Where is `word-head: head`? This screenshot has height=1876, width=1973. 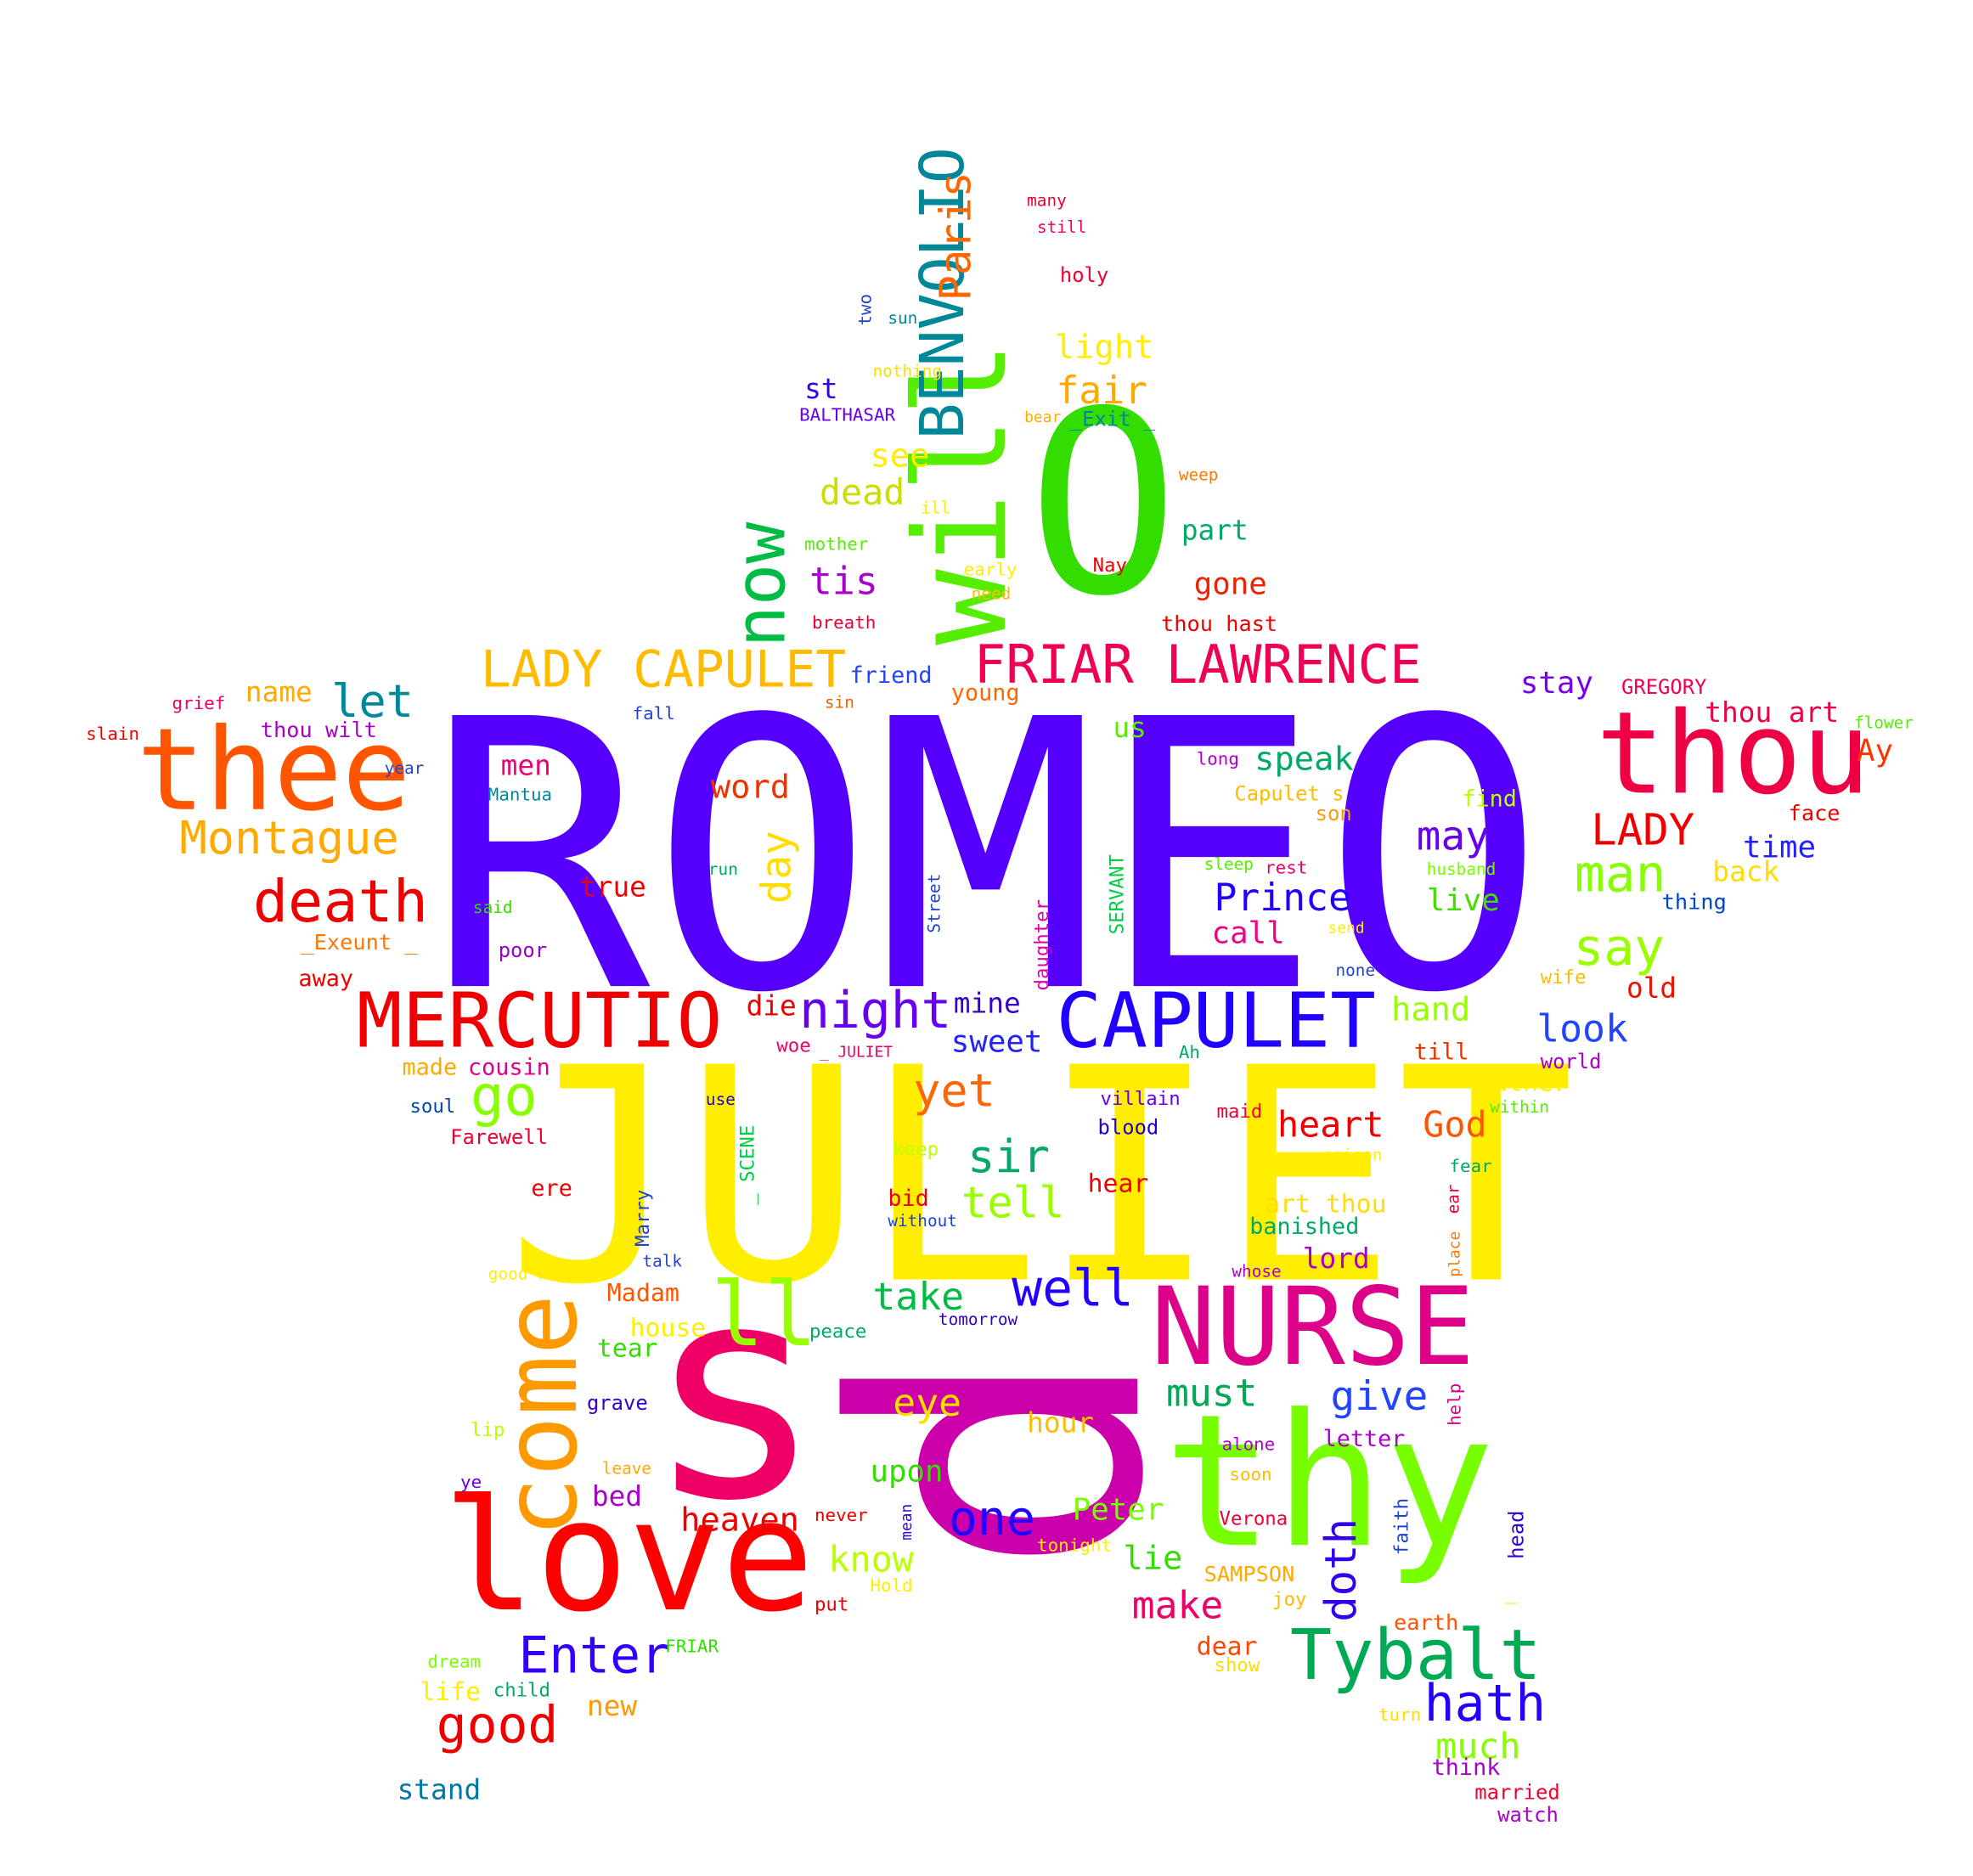
word-head: head is located at coordinates (1516, 1534).